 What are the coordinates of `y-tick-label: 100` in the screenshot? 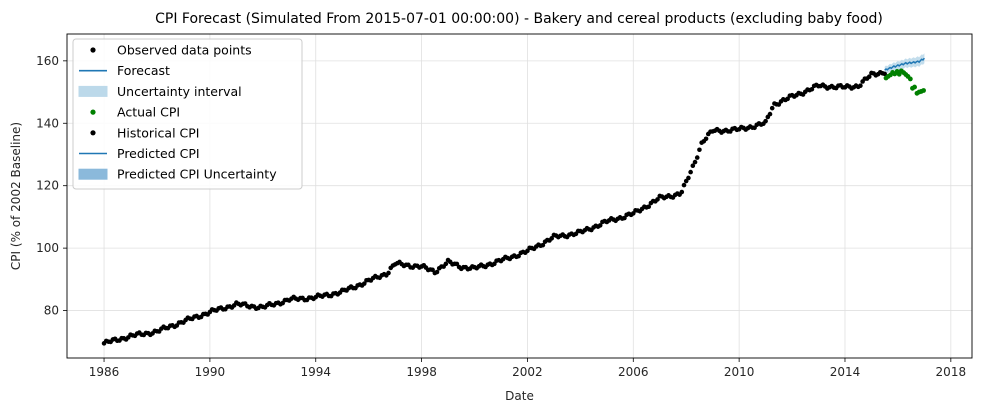 It's located at (47, 248).